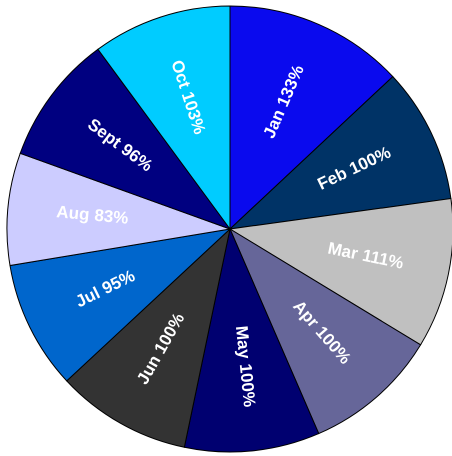  Describe the element at coordinates (73, 214) in the screenshot. I see `slice-category: Aug` at that location.